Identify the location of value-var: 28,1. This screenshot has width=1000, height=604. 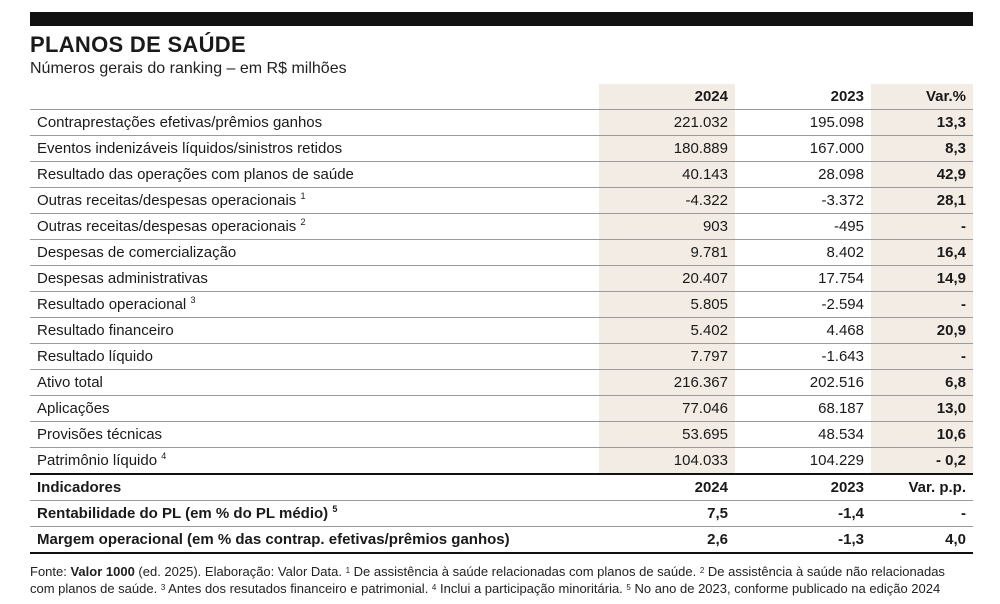
(922, 200).